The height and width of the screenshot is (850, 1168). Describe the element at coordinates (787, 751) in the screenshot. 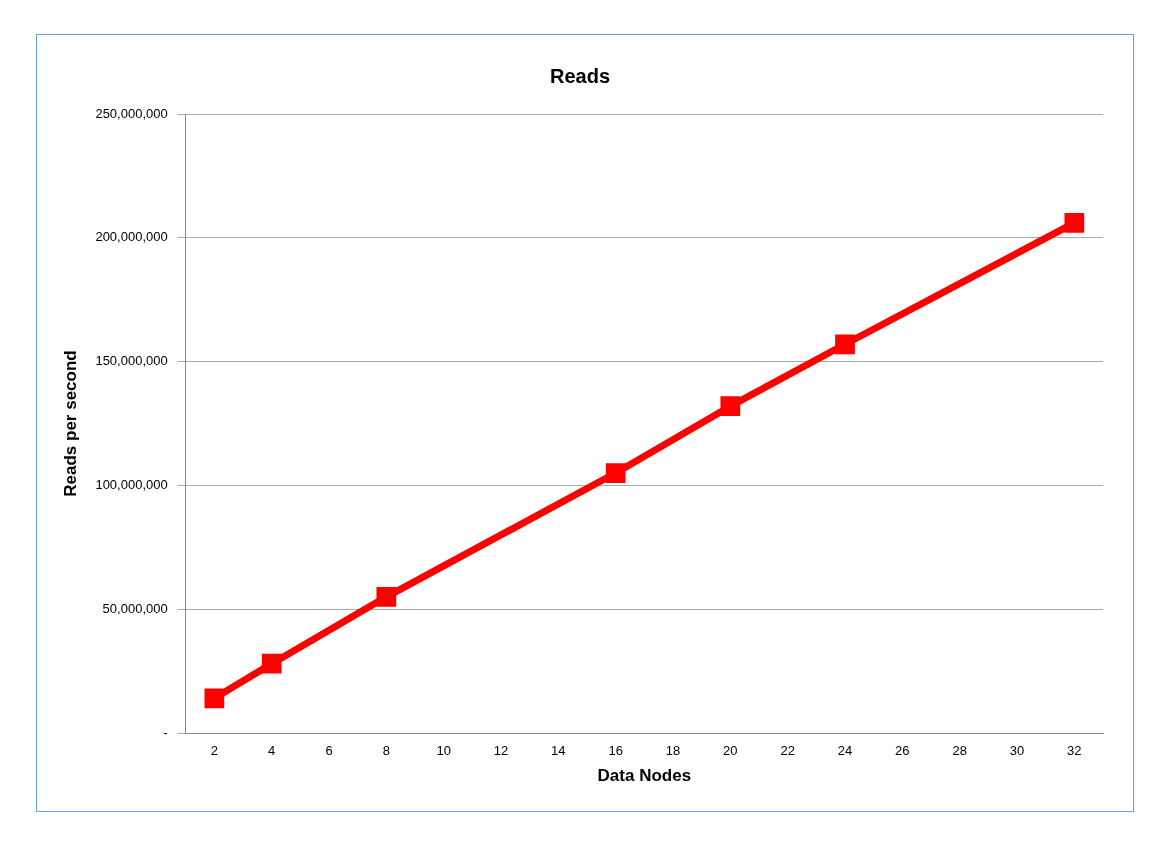

I see `x-tick-label: 22` at that location.